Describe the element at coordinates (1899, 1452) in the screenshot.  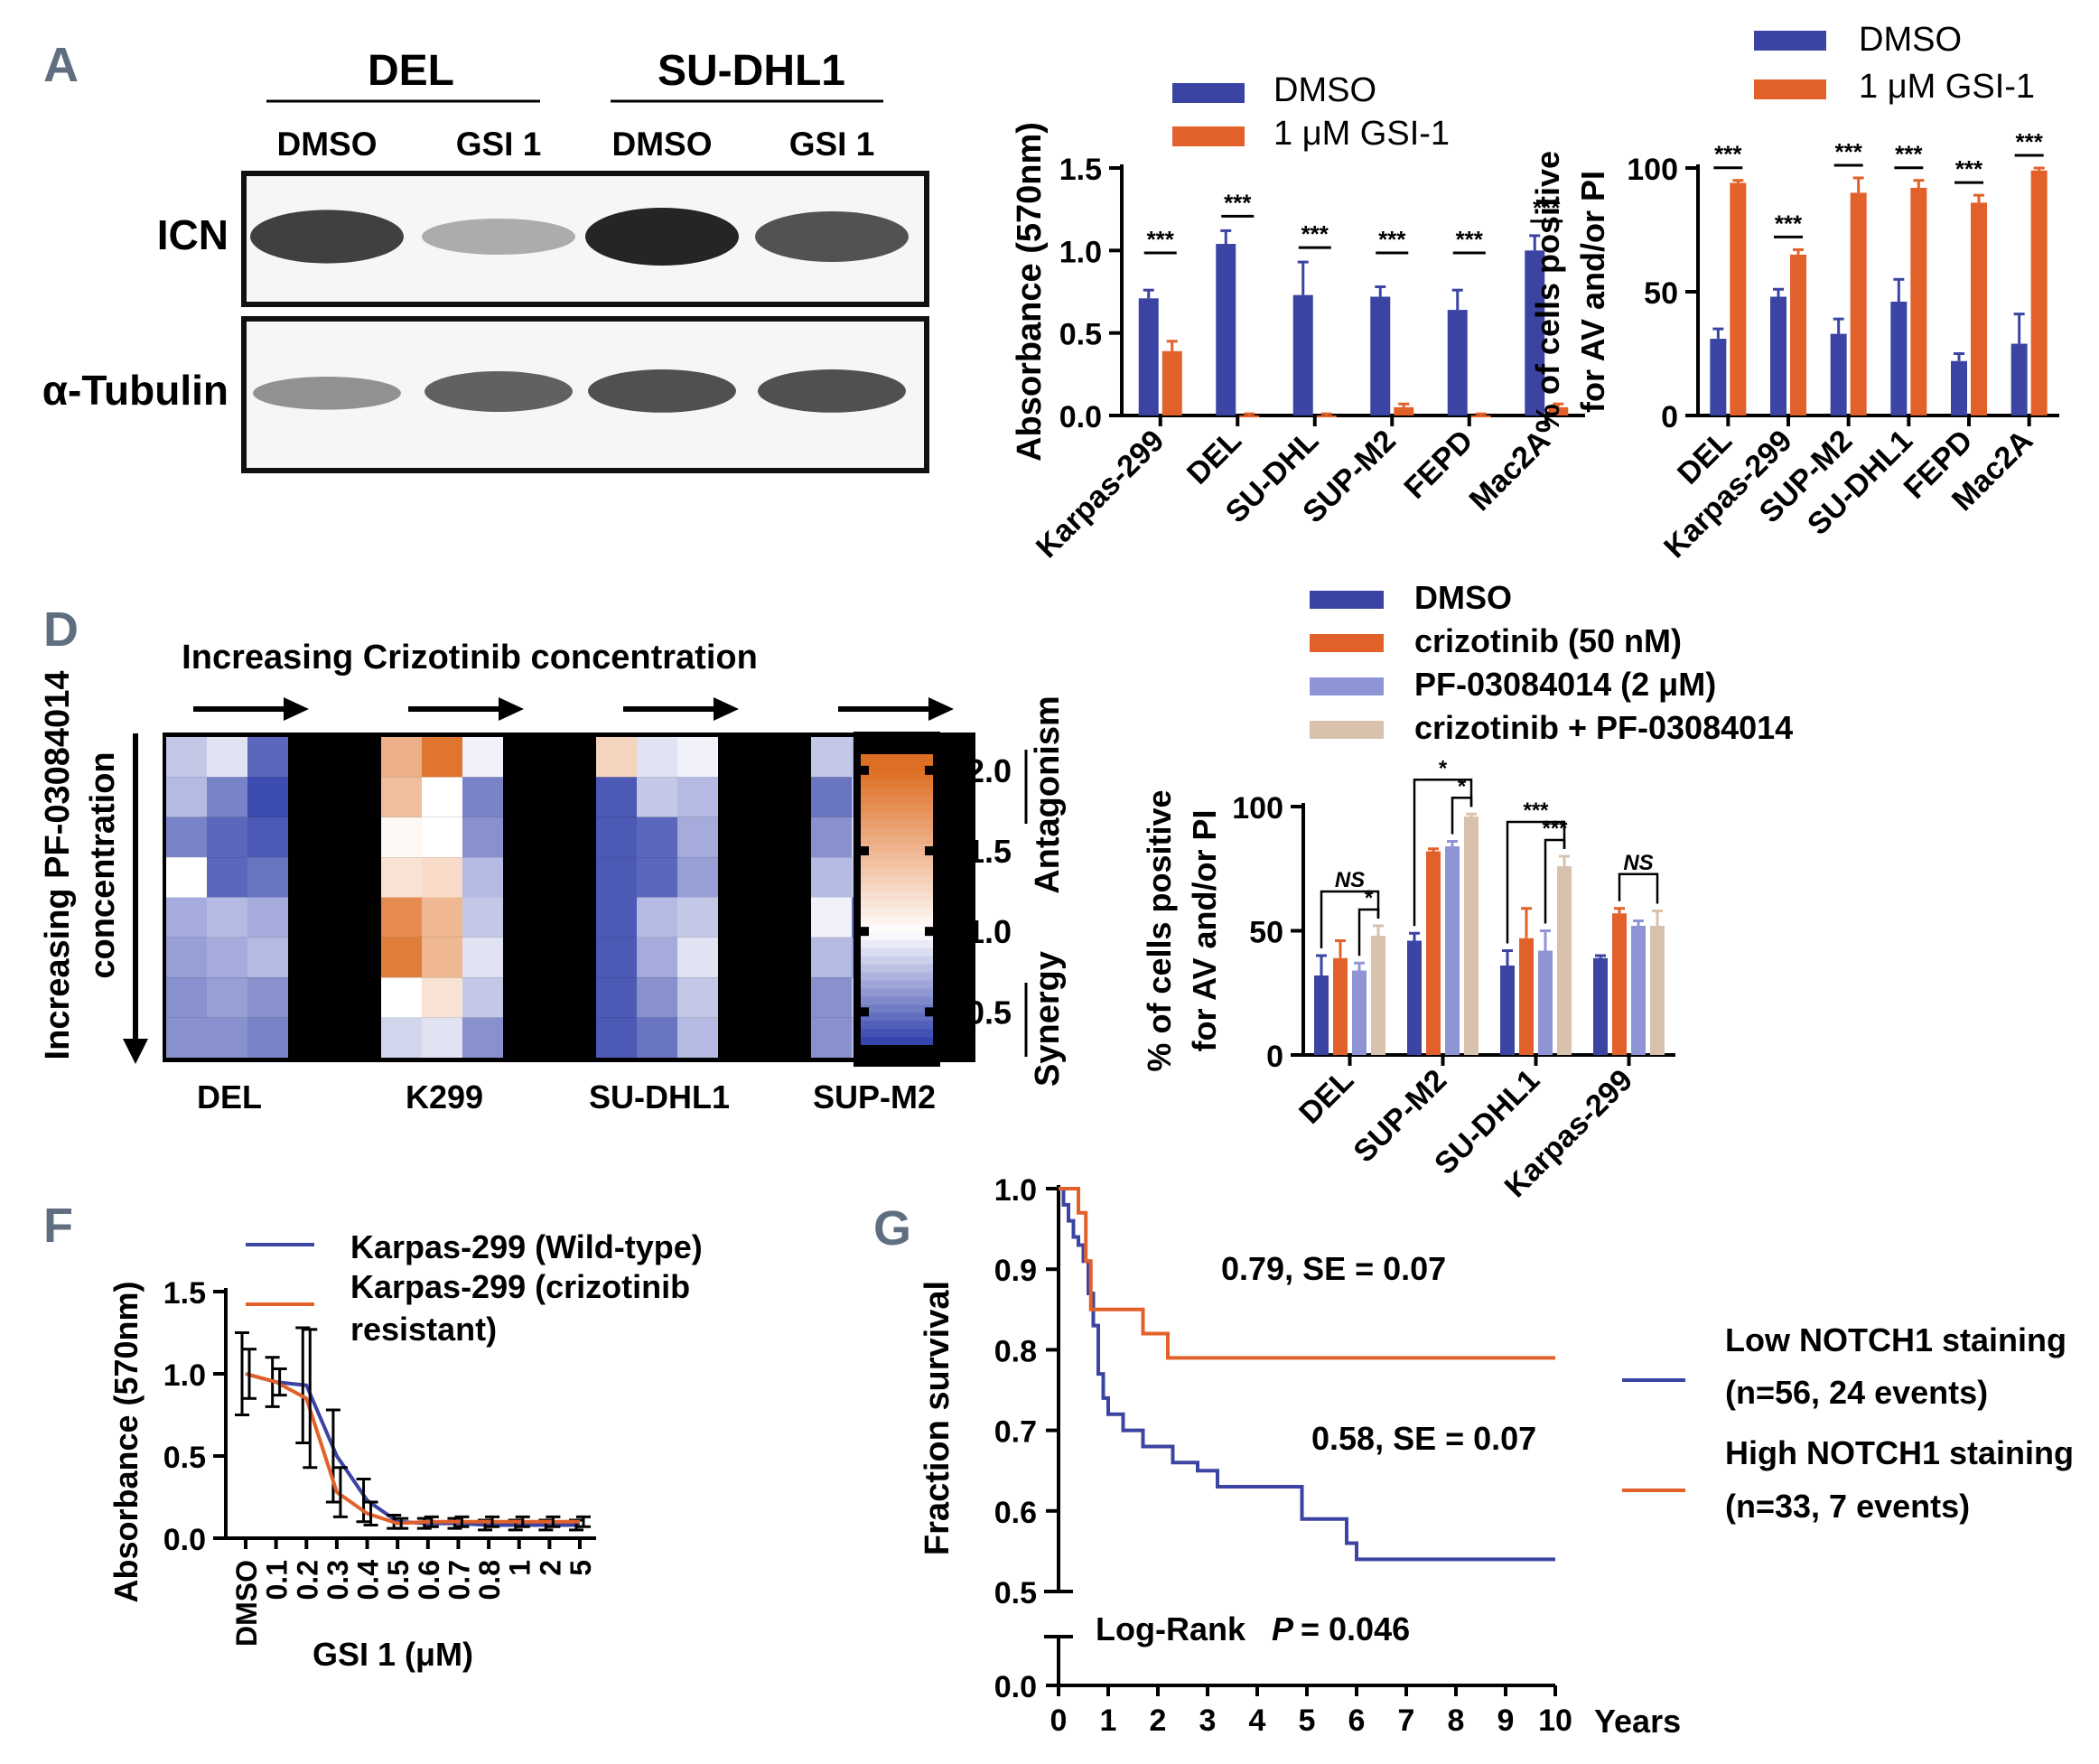
I see `legend-label: High NOTCH1 staining` at that location.